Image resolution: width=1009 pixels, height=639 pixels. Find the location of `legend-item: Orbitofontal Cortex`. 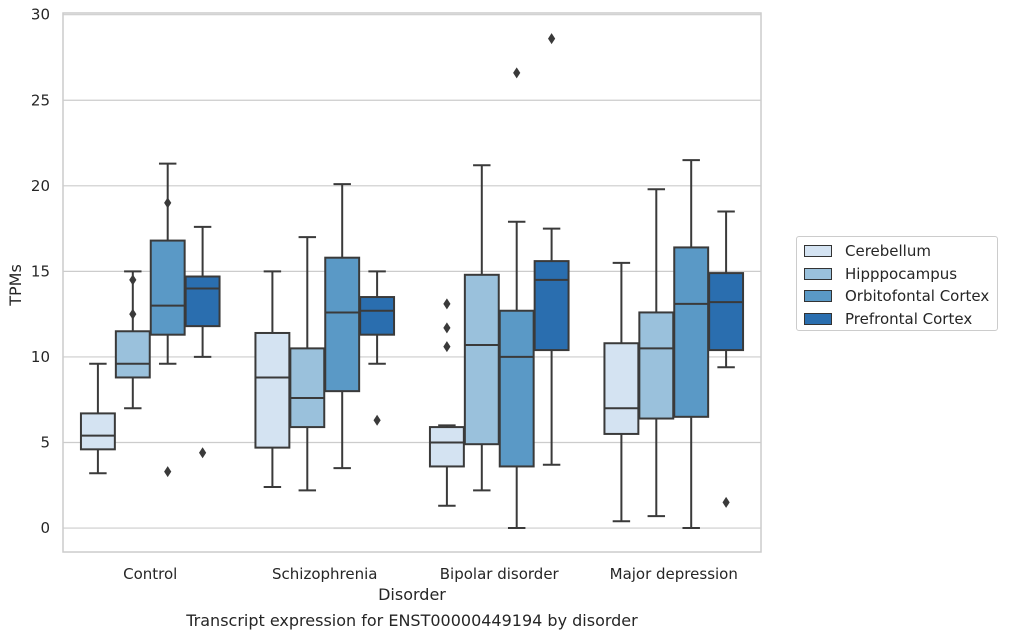

legend-item: Orbitofontal Cortex is located at coordinates (896, 296).